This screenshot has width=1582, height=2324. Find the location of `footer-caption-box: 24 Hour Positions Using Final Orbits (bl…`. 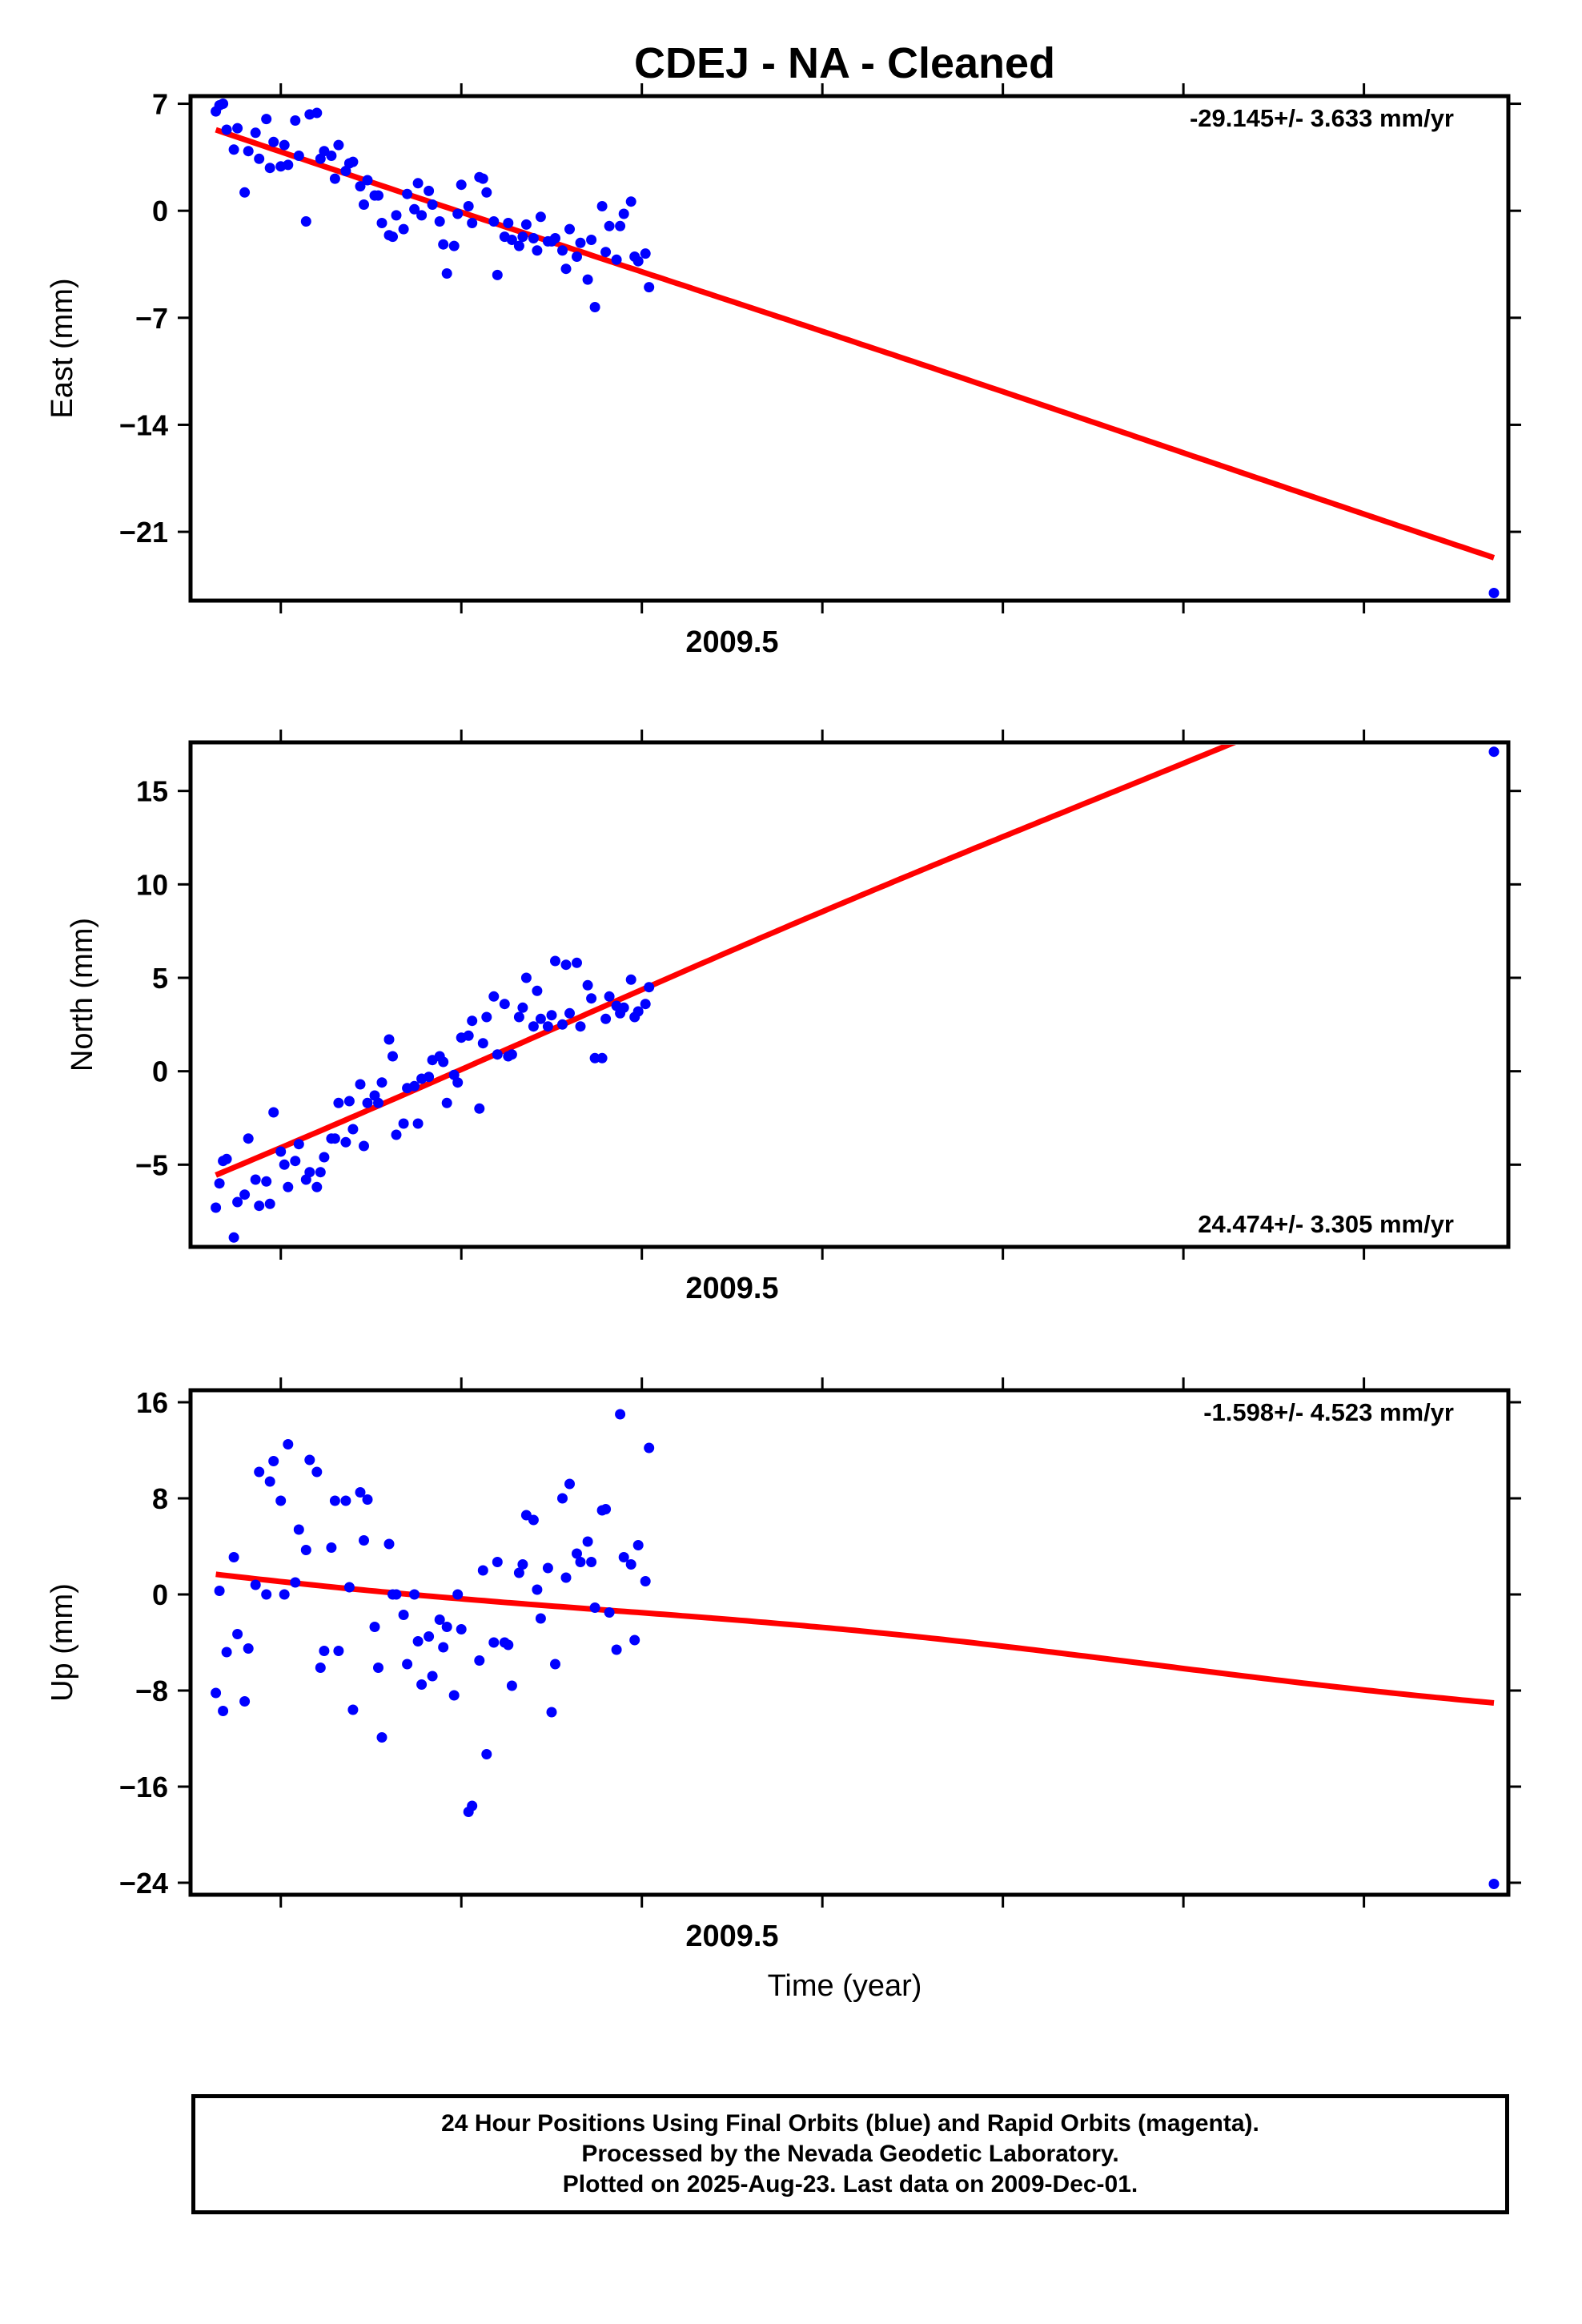

footer-caption-box: 24 Hour Positions Using Final Orbits (bl… is located at coordinates (850, 2154).